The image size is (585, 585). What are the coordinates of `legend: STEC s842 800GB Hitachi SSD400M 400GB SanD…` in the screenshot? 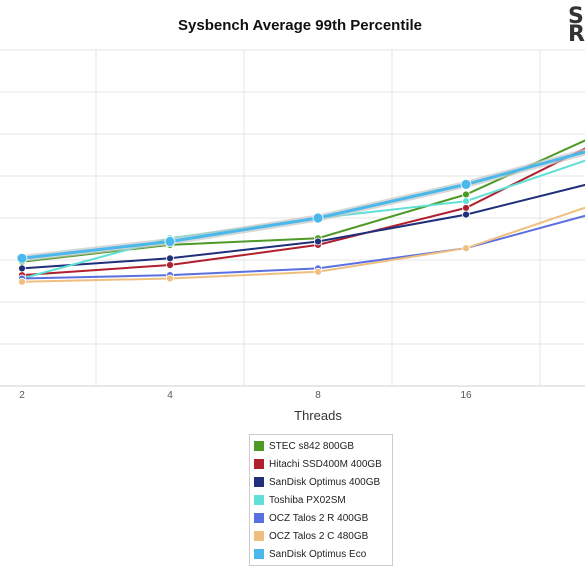 It's located at (321, 500).